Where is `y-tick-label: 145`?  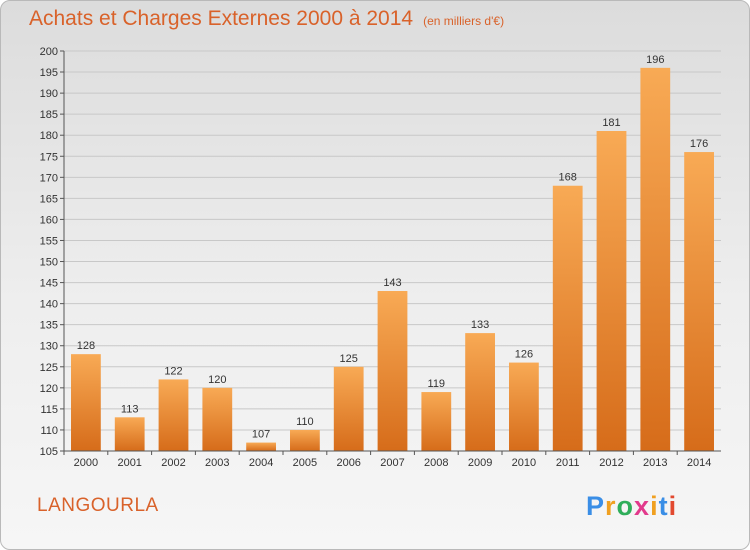
y-tick-label: 145 is located at coordinates (49, 284).